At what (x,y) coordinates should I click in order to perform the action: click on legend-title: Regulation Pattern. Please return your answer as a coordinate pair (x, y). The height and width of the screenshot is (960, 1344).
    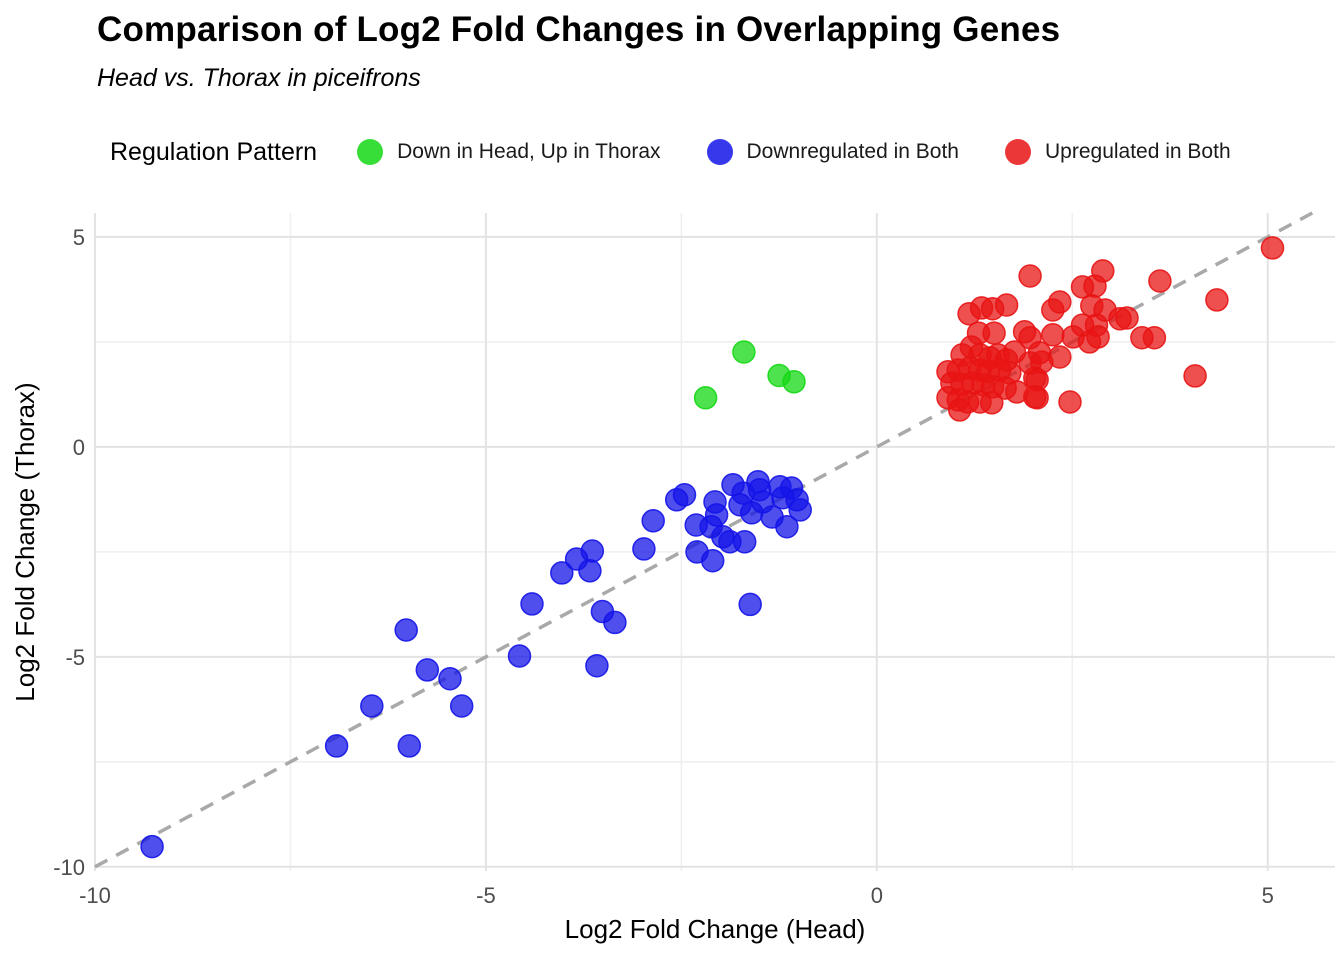
    Looking at the image, I should click on (214, 151).